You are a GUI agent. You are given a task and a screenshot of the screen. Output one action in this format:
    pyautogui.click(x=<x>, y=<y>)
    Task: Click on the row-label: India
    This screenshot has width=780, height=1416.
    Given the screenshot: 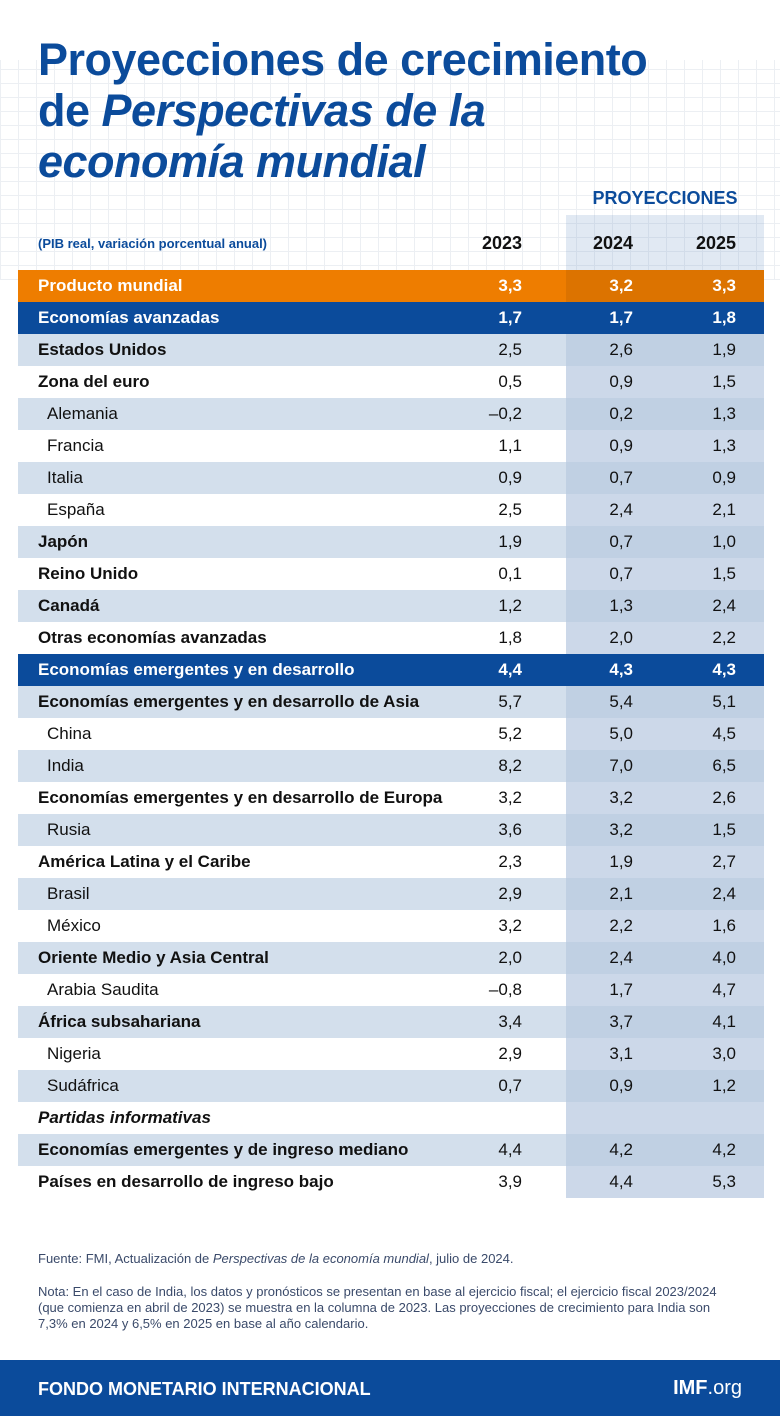 What is the action you would take?
    pyautogui.click(x=65, y=765)
    